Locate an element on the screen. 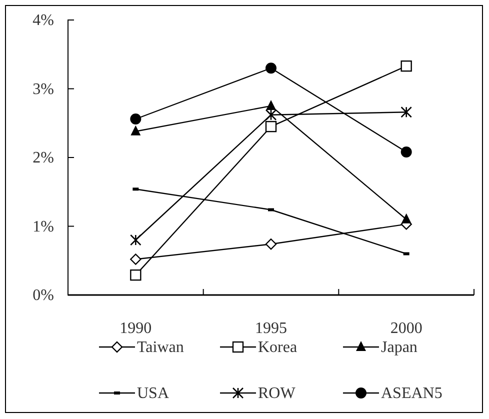 The width and height of the screenshot is (489, 419). y-tick-label: 2% is located at coordinates (43, 158).